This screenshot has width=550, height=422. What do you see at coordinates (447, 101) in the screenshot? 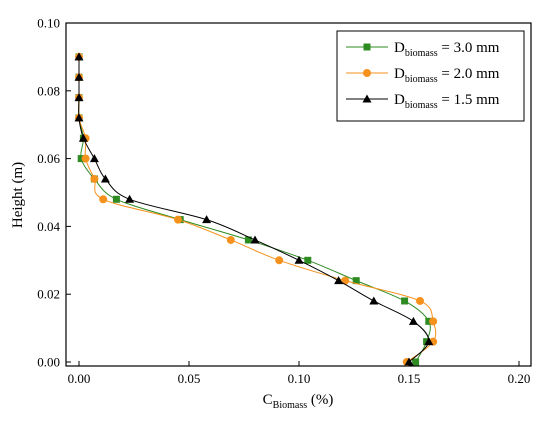
I see `legend-label: Dbiomass = 1.5 mm` at bounding box center [447, 101].